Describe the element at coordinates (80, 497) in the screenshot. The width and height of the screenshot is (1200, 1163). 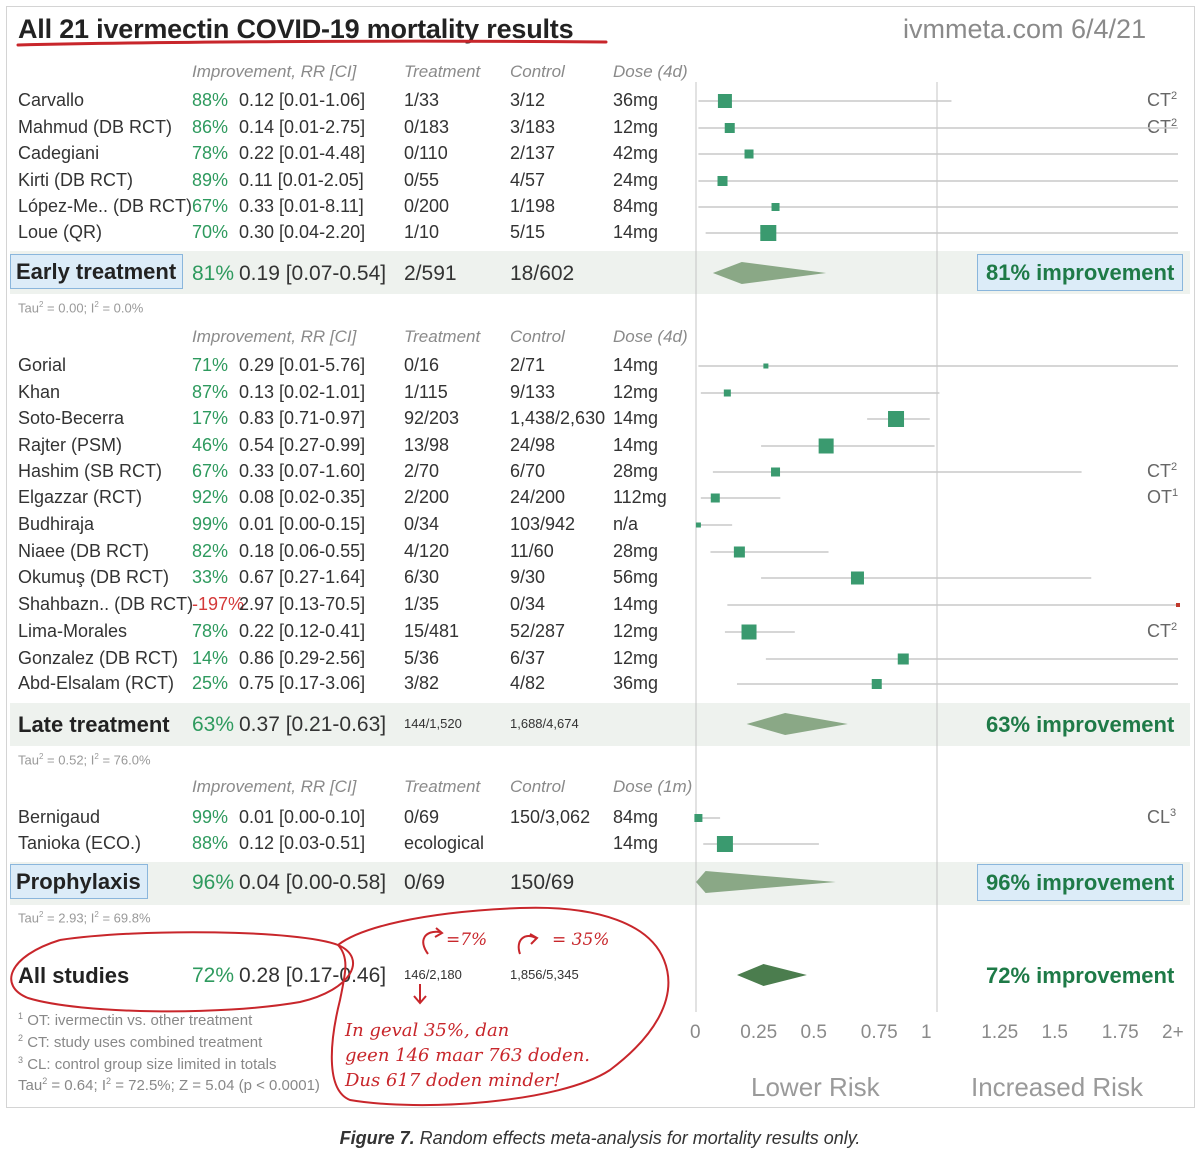
I see `study-name: Elgazzar (RCT)` at that location.